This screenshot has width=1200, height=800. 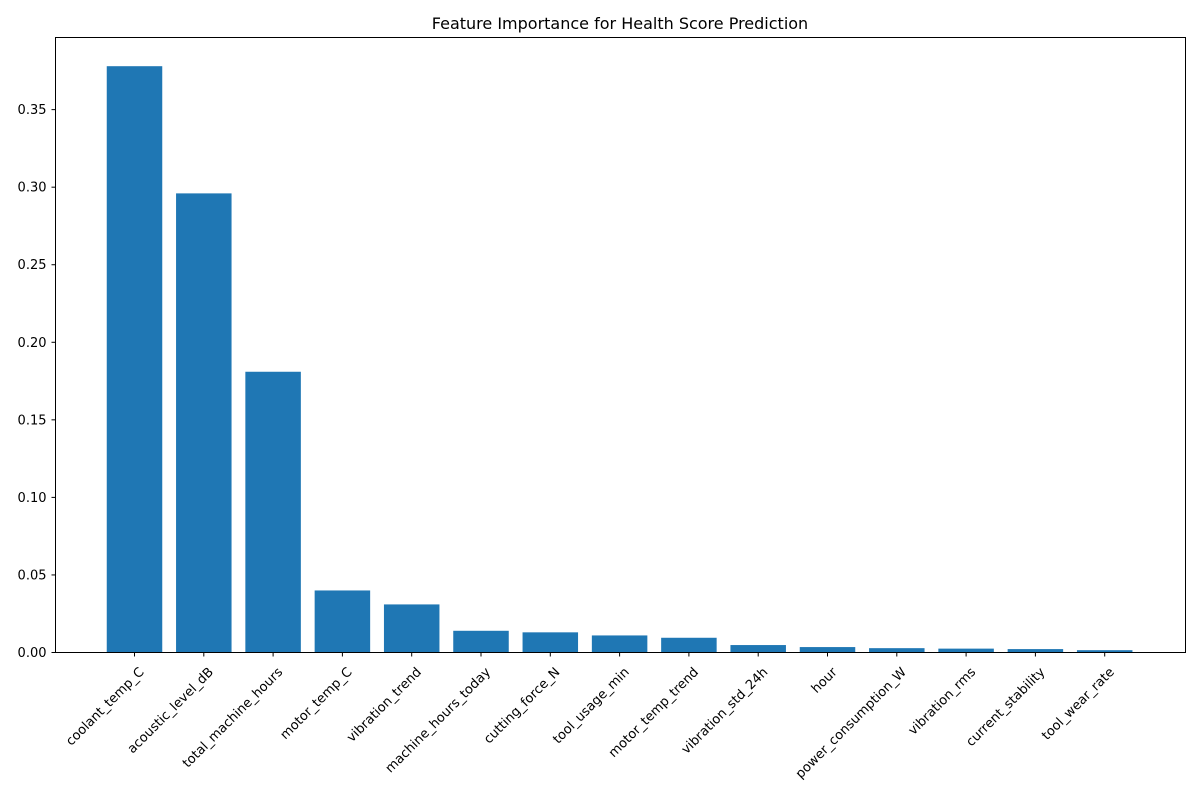 What do you see at coordinates (32, 265) in the screenshot?
I see `y-tick-label: 0.25` at bounding box center [32, 265].